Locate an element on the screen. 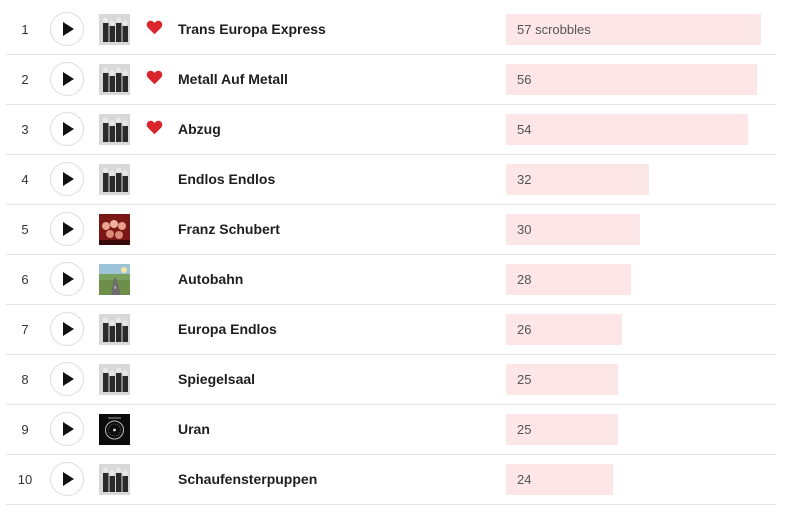 The image size is (793, 516). track-rank: 6 is located at coordinates (25, 279).